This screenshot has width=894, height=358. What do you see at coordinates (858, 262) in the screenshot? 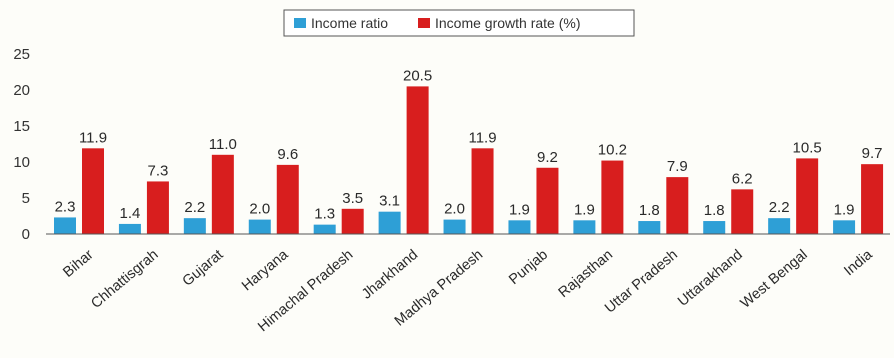
I see `x-tick-label: India` at bounding box center [858, 262].